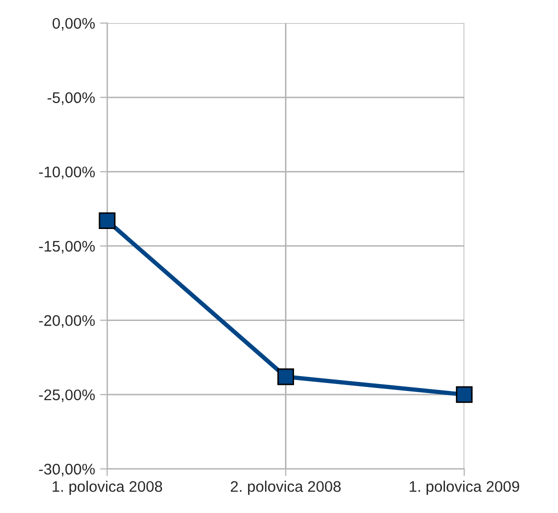 This screenshot has height=513, width=558. Describe the element at coordinates (67, 321) in the screenshot. I see `y-tick-label: -20,00%` at that location.